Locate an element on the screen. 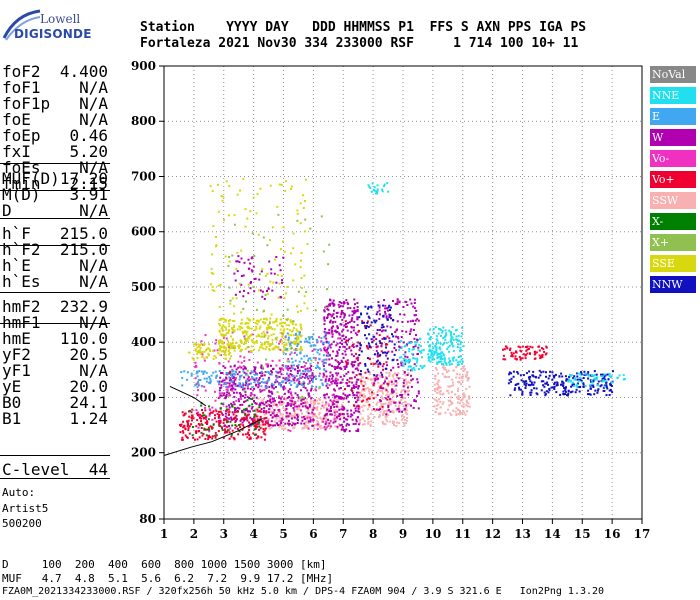  param-value: N/A is located at coordinates (93, 87).